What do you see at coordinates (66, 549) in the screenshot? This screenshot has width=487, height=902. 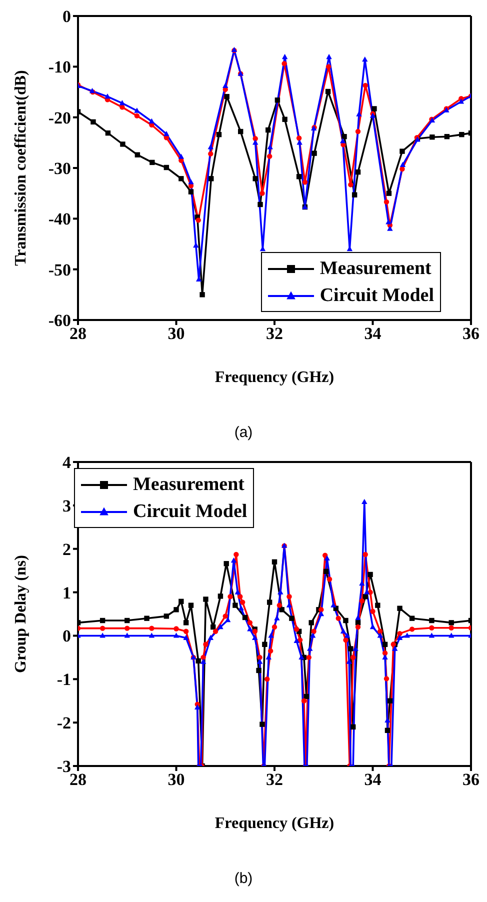 I see `y-tick-label: 2` at bounding box center [66, 549].